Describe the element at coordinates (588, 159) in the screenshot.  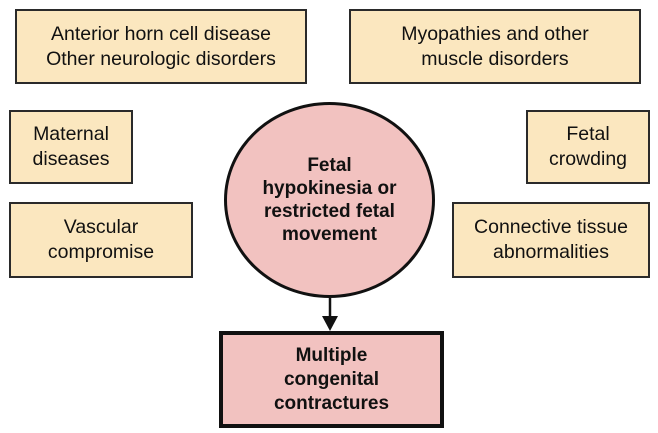
I see `cause-line: crowding` at that location.